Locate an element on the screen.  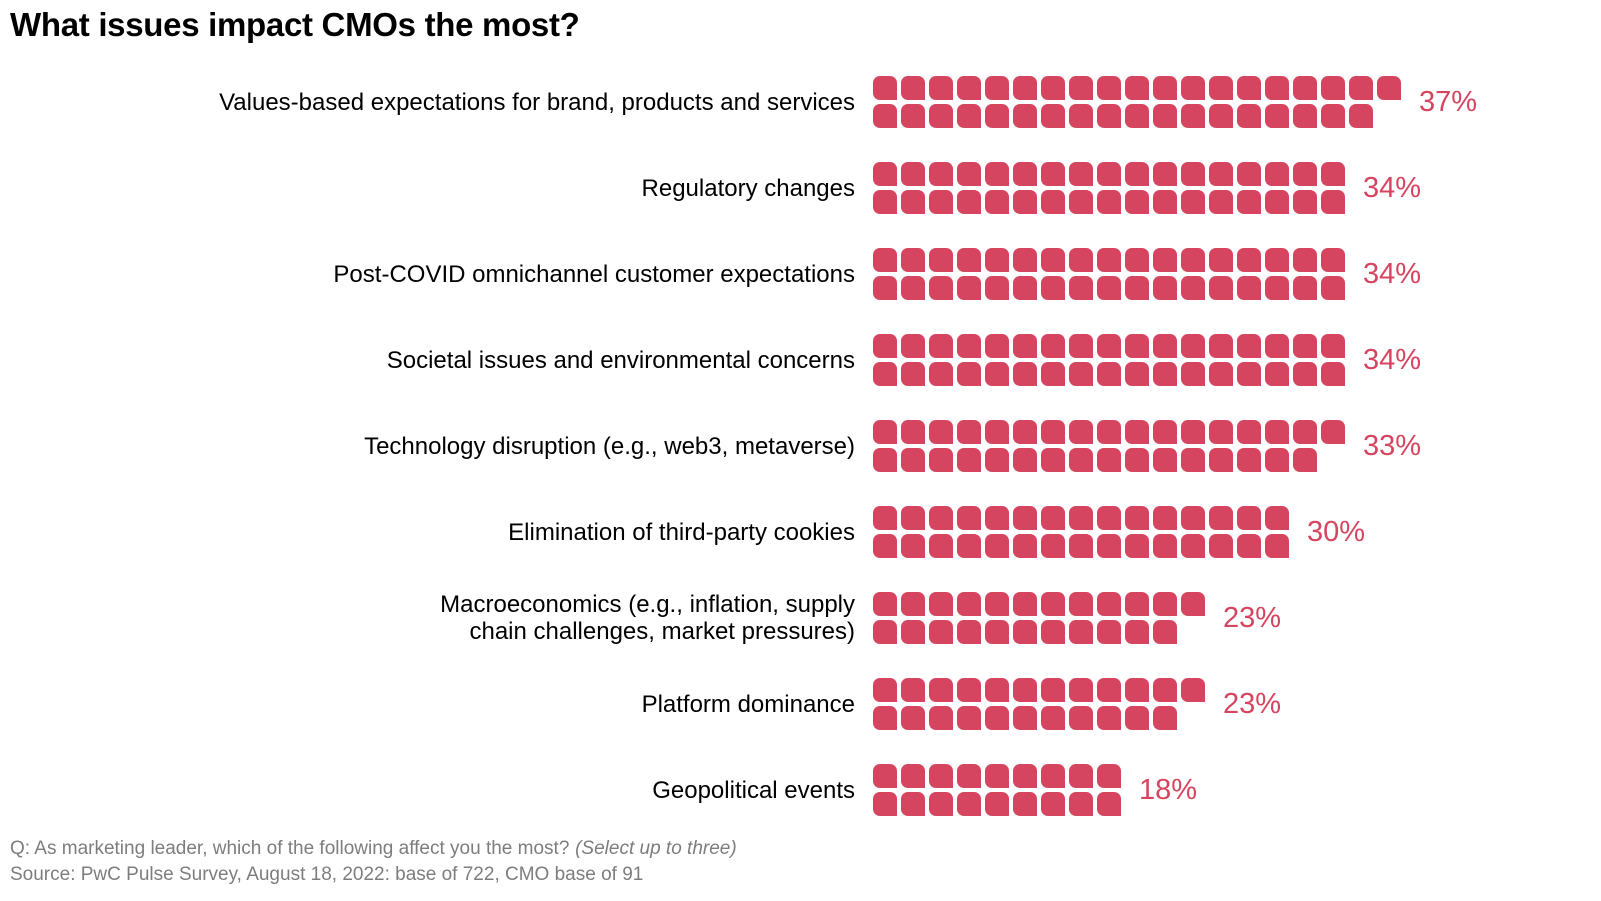
value-label: 23% is located at coordinates (1252, 703).